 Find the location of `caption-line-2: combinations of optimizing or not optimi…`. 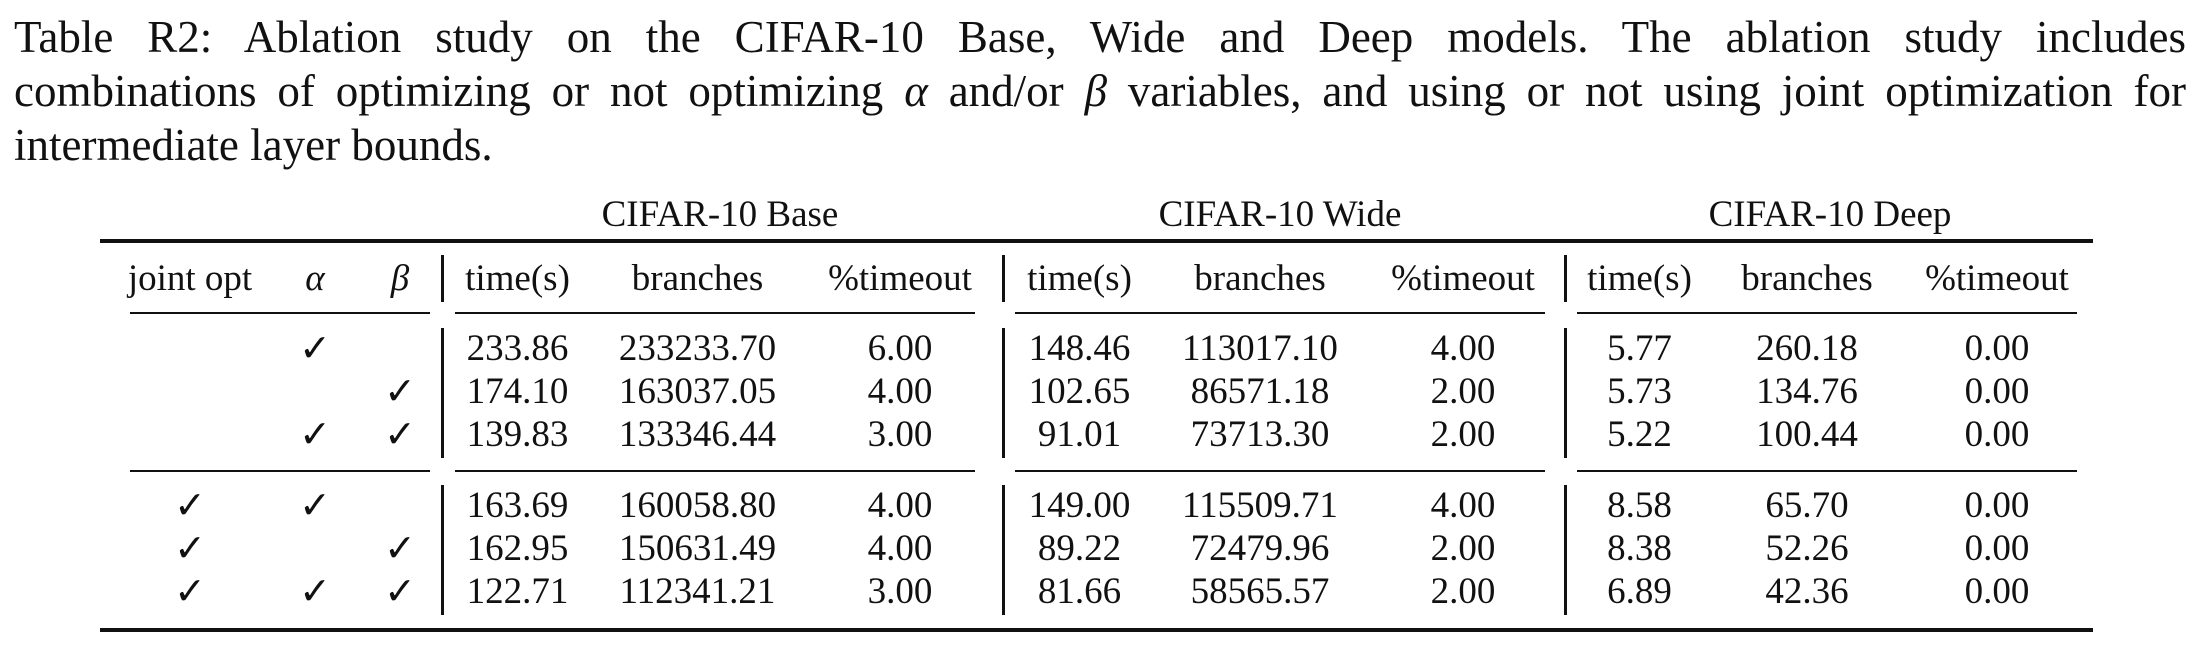

caption-line-2: combinations of optimizing or not optimi… is located at coordinates (1100, 91).